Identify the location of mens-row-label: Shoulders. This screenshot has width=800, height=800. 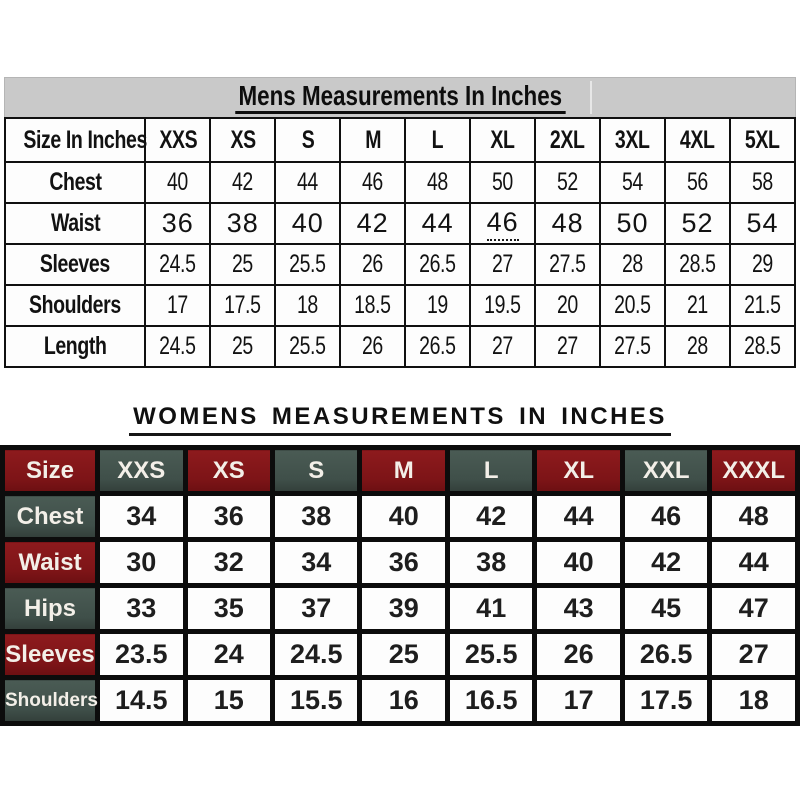
(75, 305).